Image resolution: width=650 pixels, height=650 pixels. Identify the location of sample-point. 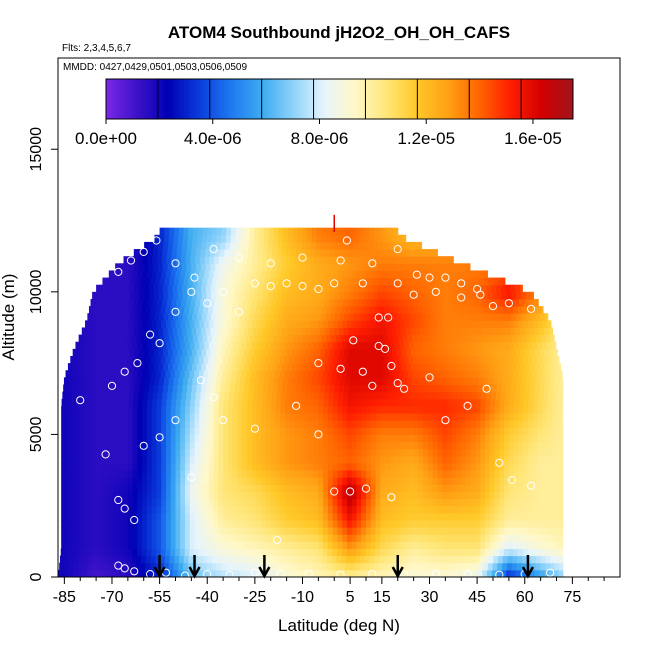
(531, 485).